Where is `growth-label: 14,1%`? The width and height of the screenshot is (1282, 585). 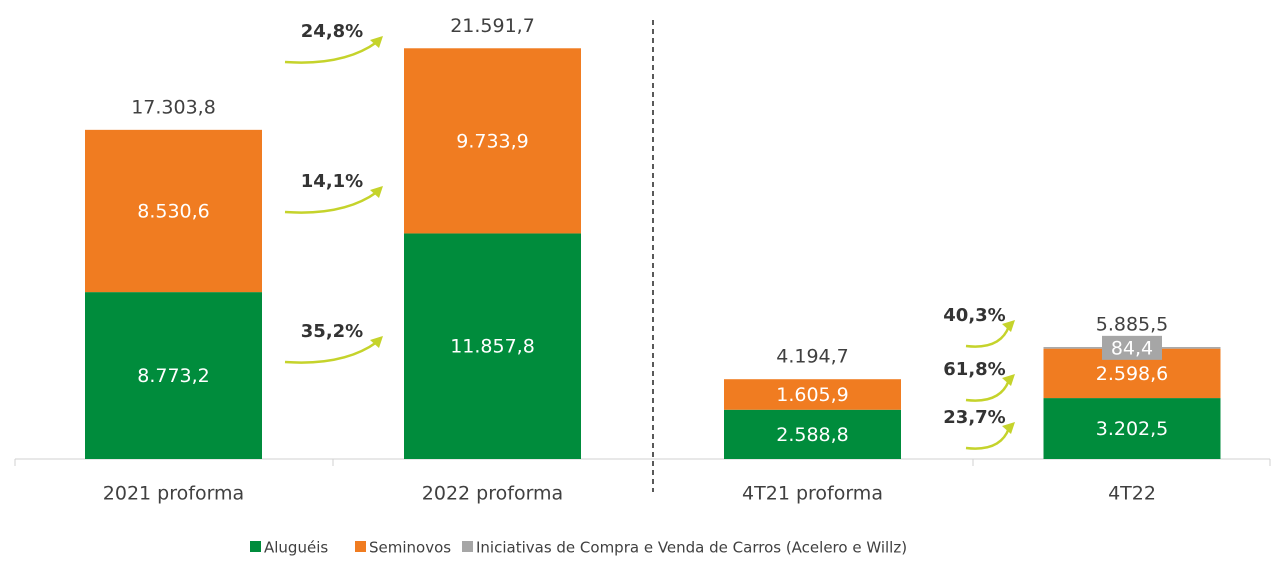 growth-label: 14,1% is located at coordinates (332, 181).